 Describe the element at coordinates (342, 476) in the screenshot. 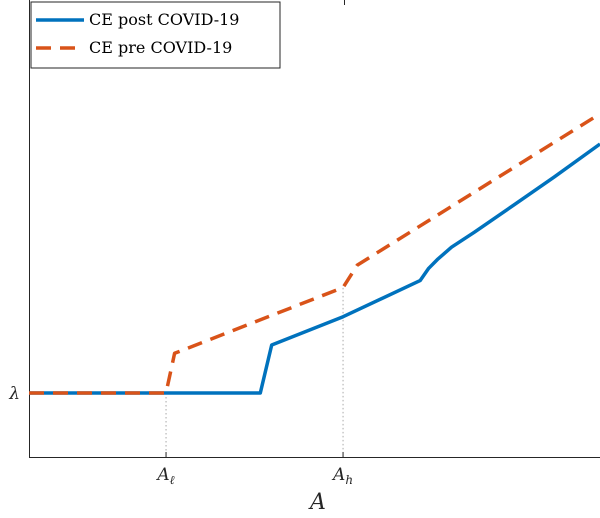

I see `x-tick-label-1: Ah` at that location.